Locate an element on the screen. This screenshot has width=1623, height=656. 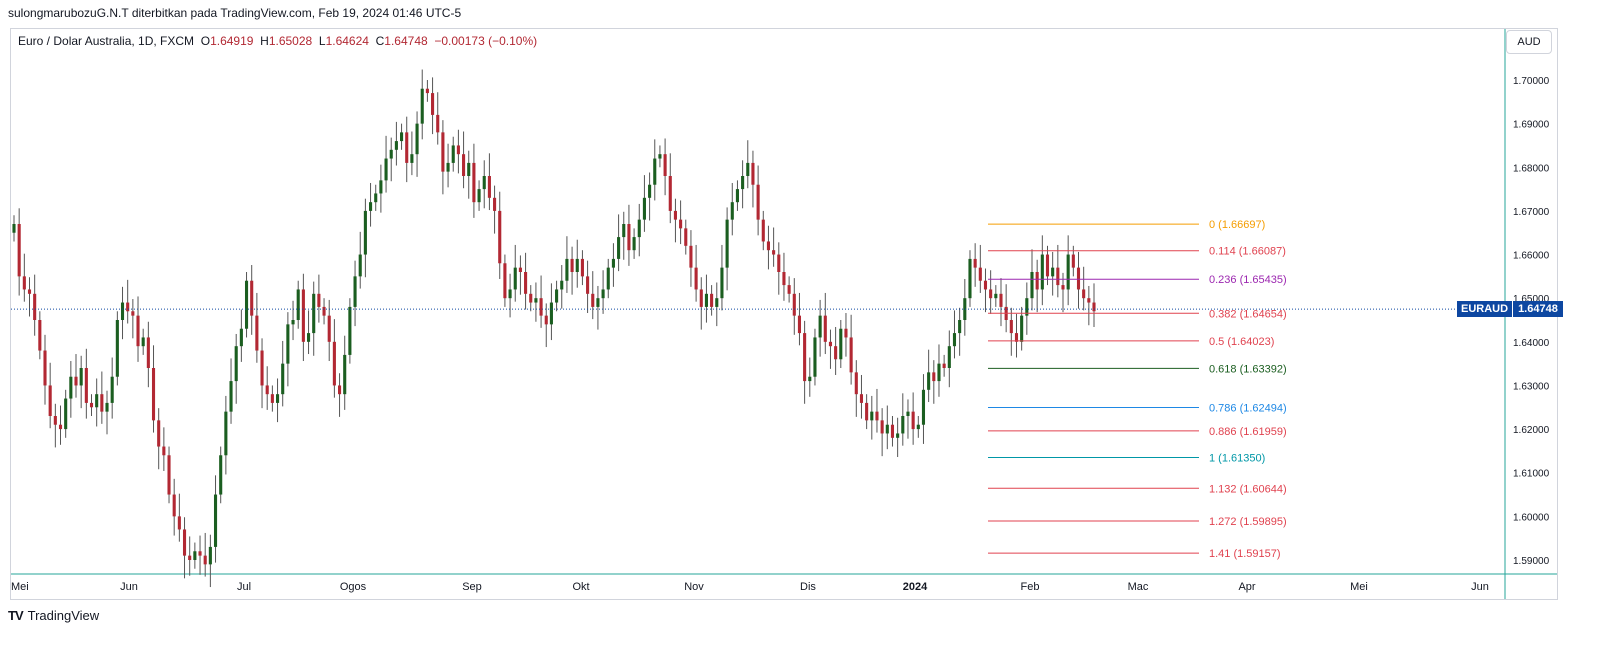
high-value: 1.65028 is located at coordinates (290, 41).